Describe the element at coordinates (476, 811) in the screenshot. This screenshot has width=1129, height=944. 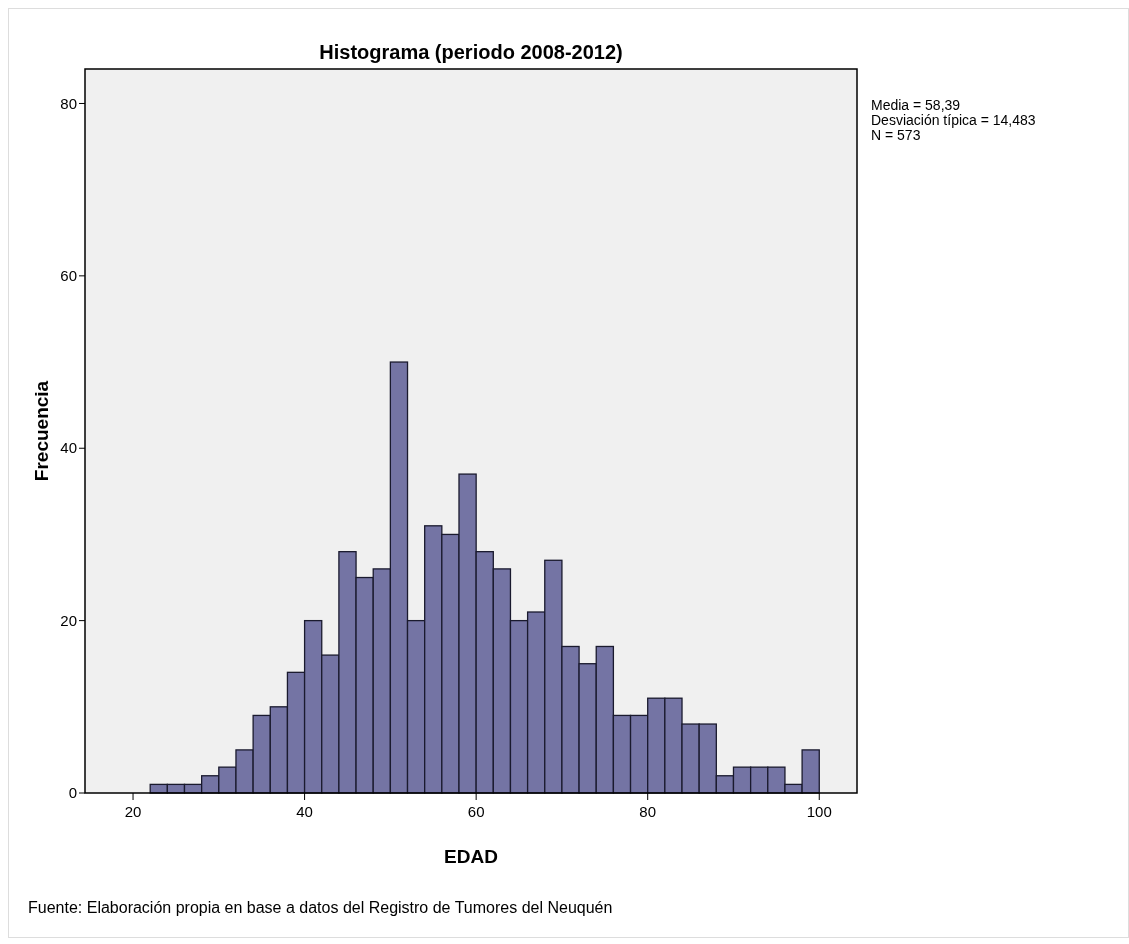
I see `x-tick-label: 60` at that location.